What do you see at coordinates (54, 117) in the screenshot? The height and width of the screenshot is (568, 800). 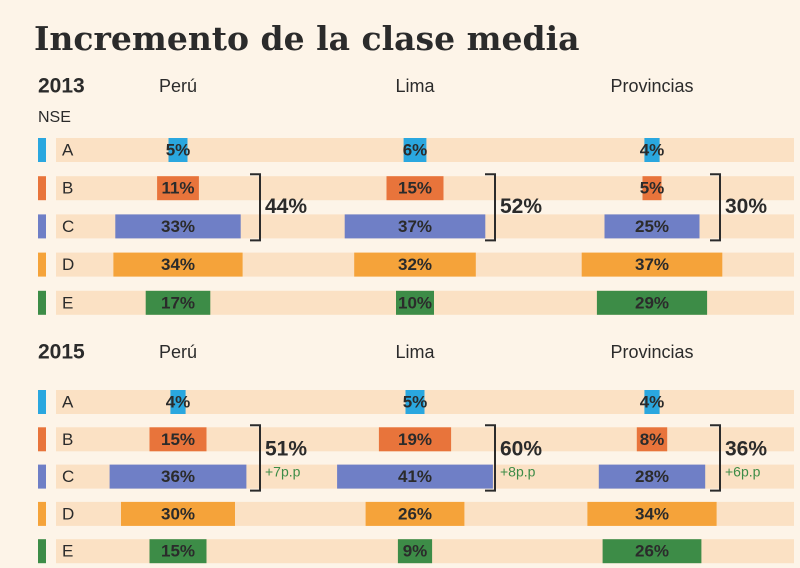 I see `nse-label: NSE` at bounding box center [54, 117].